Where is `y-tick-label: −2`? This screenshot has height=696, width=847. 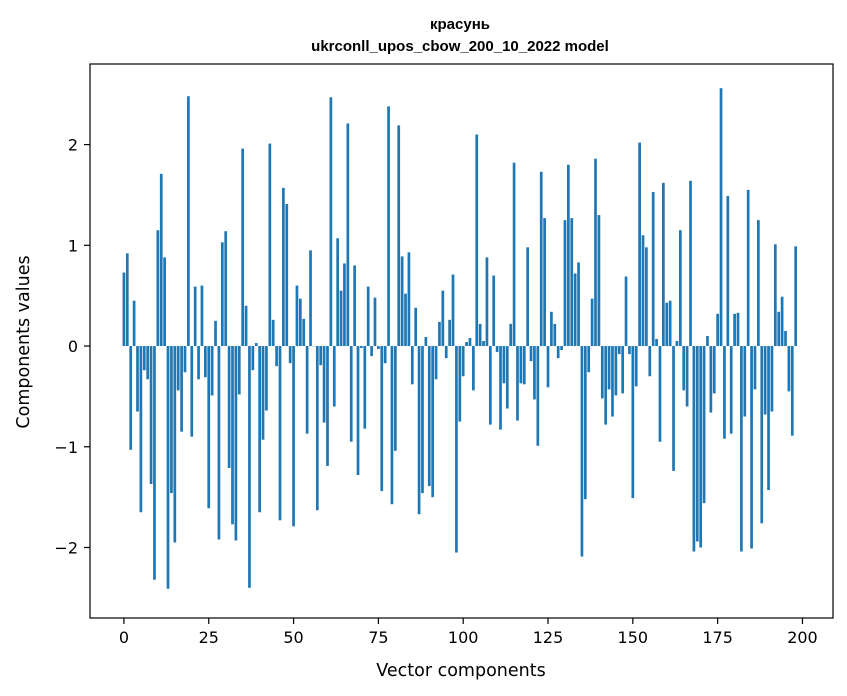 y-tick-label: −2 is located at coordinates (66, 547).